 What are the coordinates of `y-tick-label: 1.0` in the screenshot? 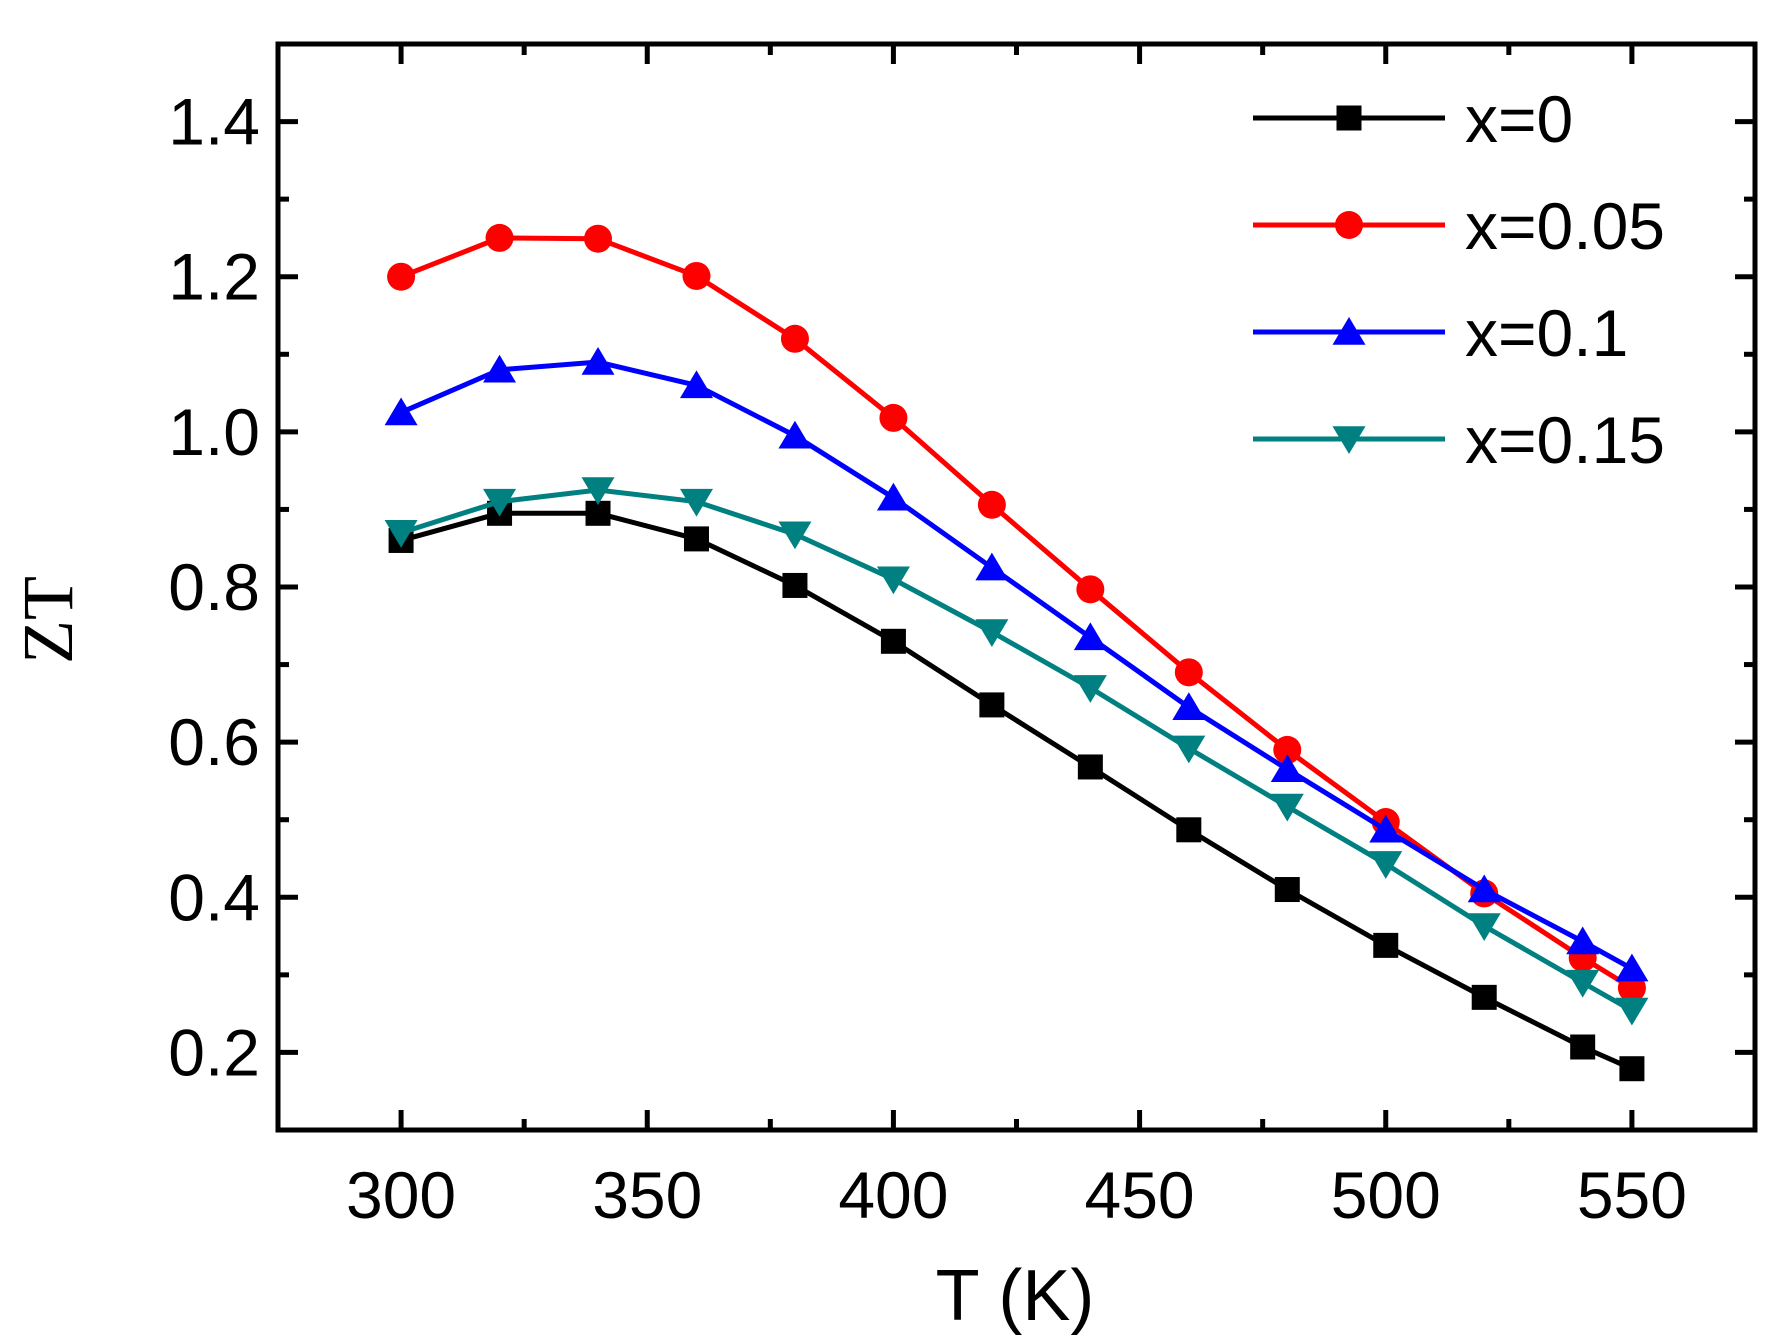 It's located at (214, 432).